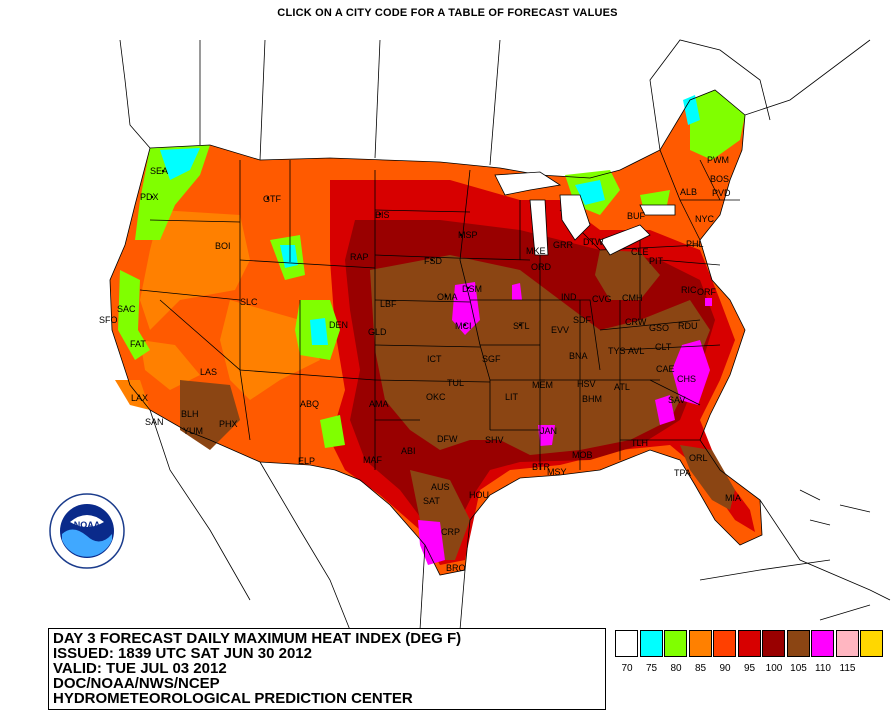 The image size is (895, 715). What do you see at coordinates (706, 292) in the screenshot?
I see `city-code-orf: ORF` at bounding box center [706, 292].